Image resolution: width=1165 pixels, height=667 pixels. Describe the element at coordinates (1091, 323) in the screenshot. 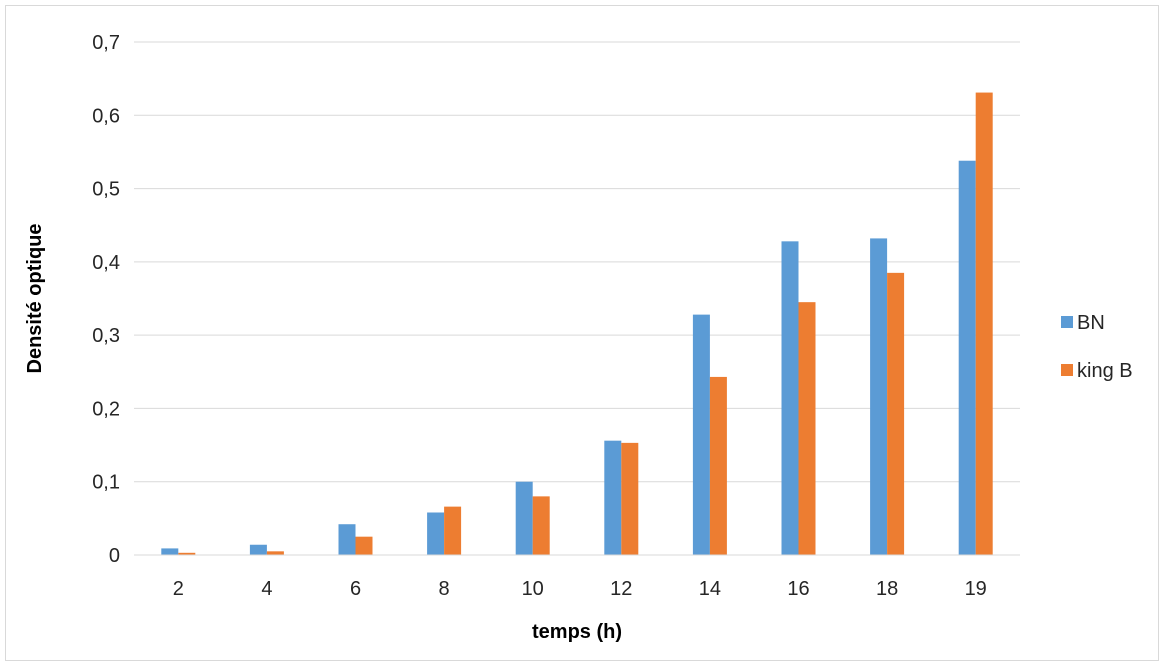

I see `legend-label: BN` at that location.